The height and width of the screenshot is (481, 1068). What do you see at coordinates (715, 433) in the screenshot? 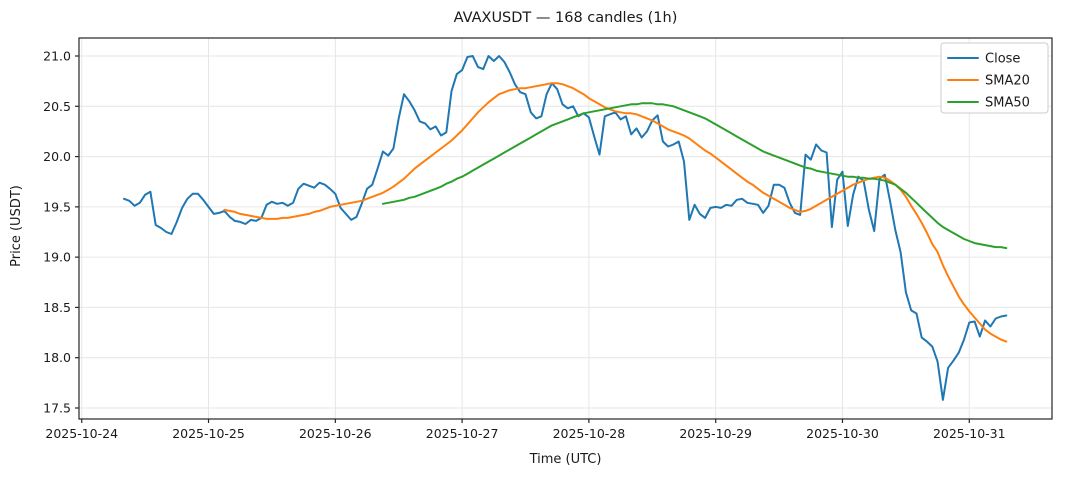
I see `x-tick-label: 2025-10-29` at bounding box center [715, 433].